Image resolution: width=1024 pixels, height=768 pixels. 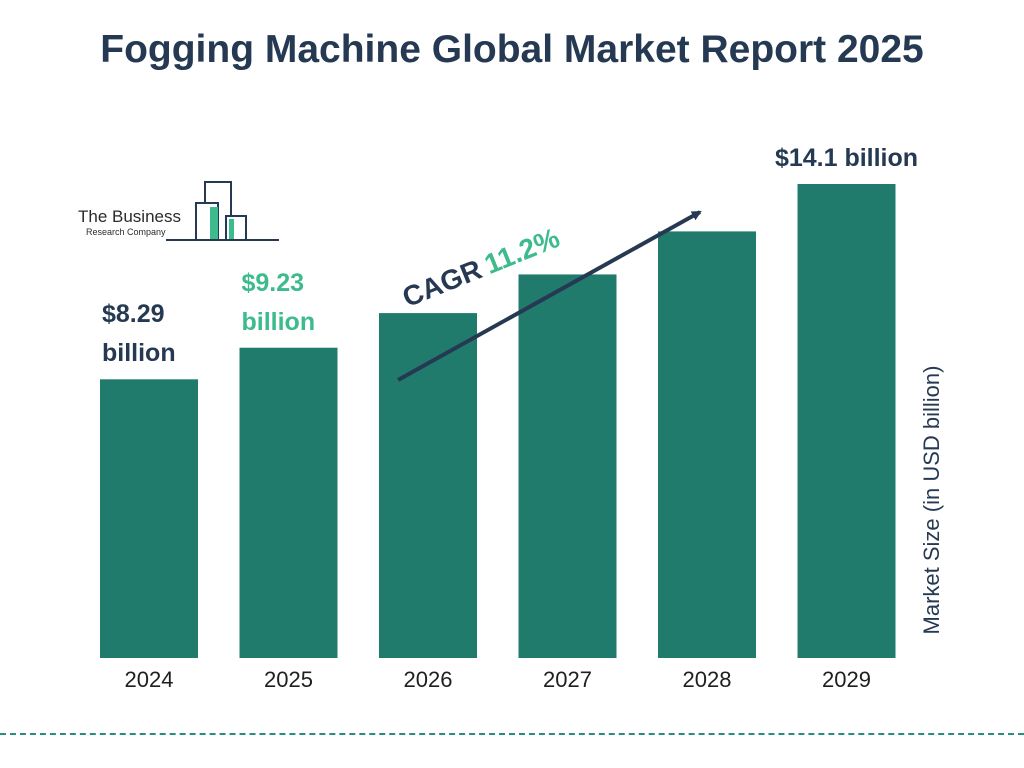 What do you see at coordinates (149, 518) in the screenshot?
I see `bar-2024` at bounding box center [149, 518].